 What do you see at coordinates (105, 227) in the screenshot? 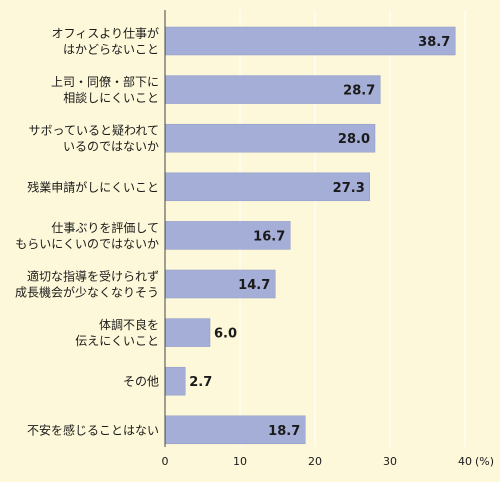
I see `category-label: 仕事ぶりを評価して` at bounding box center [105, 227].